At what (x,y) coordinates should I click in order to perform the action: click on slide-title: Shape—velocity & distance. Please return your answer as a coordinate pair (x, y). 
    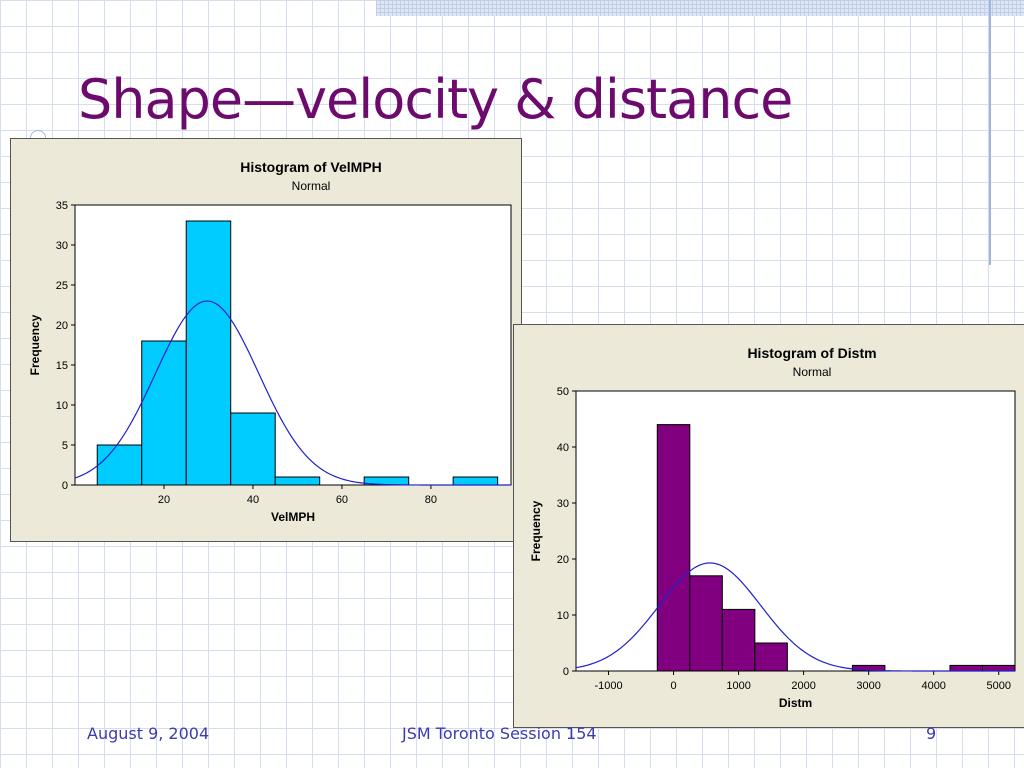
    Looking at the image, I should click on (435, 99).